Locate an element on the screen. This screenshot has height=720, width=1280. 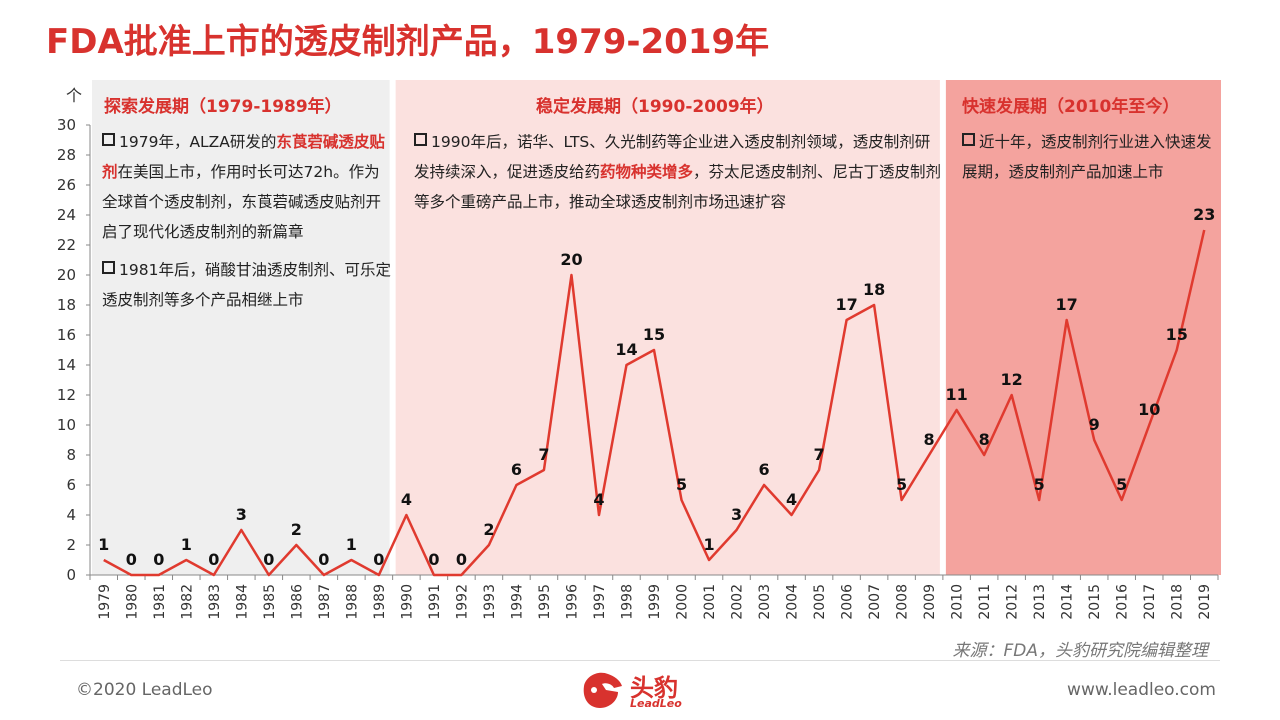
data-label: 9 is located at coordinates (1094, 424).